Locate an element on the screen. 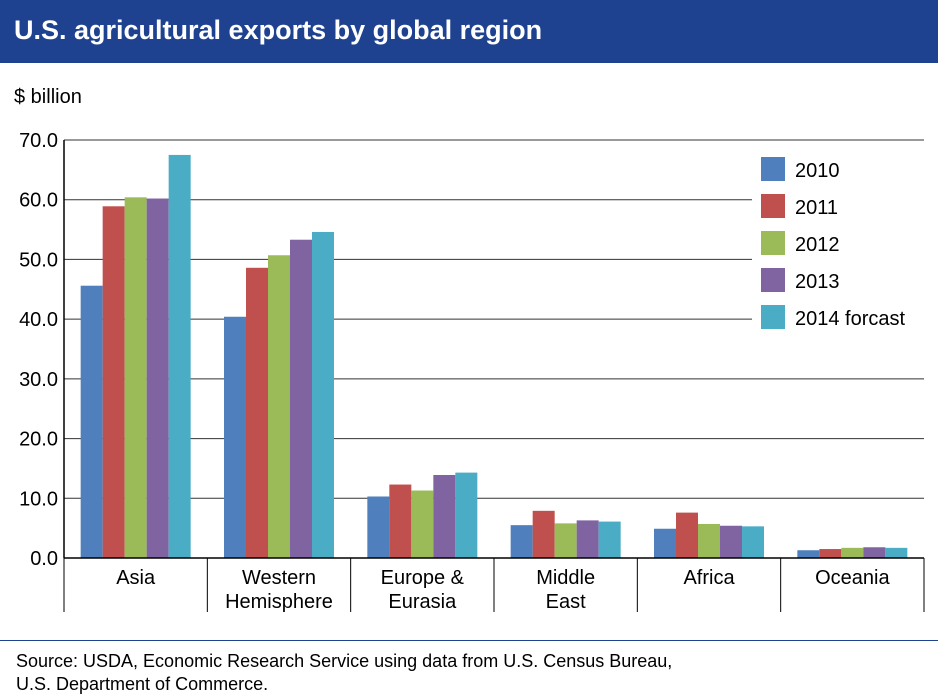 The width and height of the screenshot is (938, 698). source-line-2: U.S. Department of Commerce. is located at coordinates (142, 684).